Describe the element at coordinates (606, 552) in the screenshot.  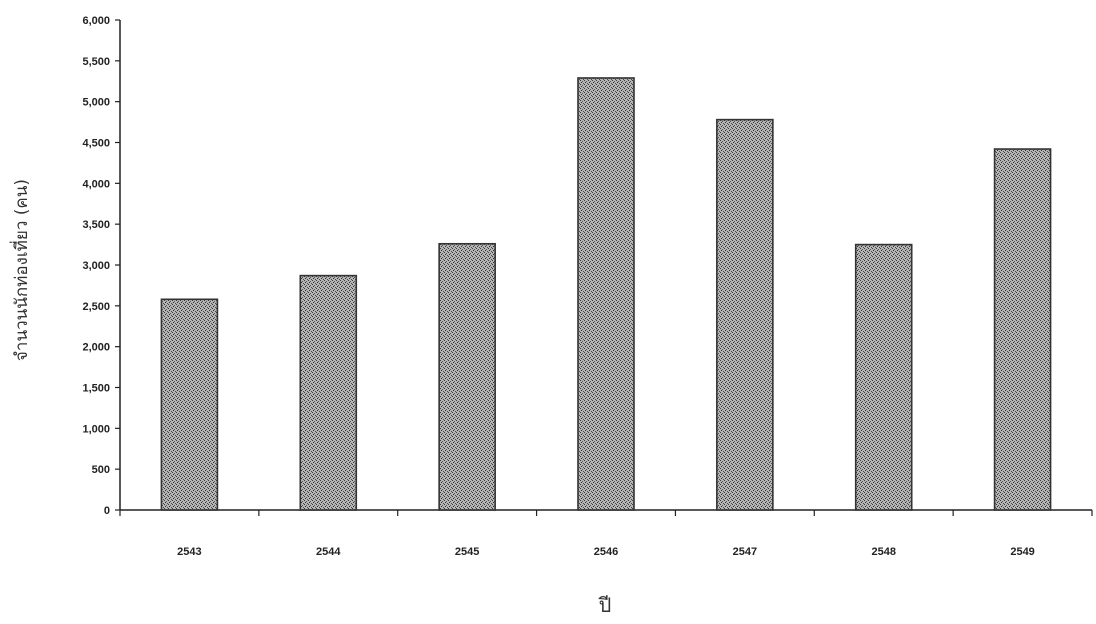
I see `x-tick-label: 2546` at that location.